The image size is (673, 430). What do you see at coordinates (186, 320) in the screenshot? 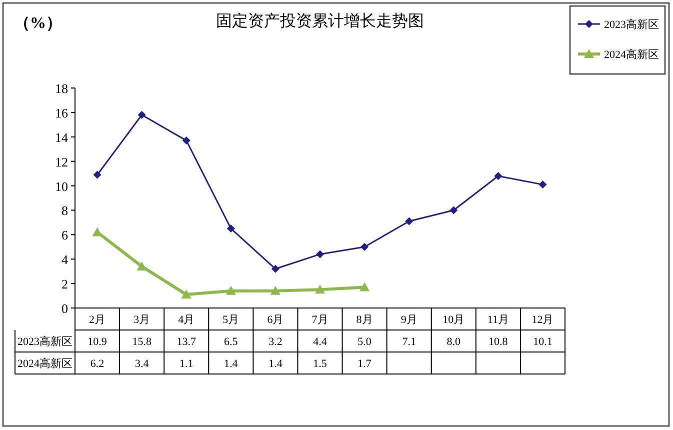
I see `x-tick-label: 4月` at bounding box center [186, 320].